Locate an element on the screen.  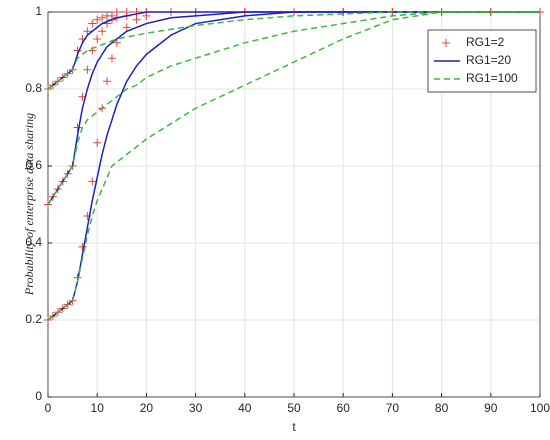
x-tick-label: 0 is located at coordinates (48, 408).